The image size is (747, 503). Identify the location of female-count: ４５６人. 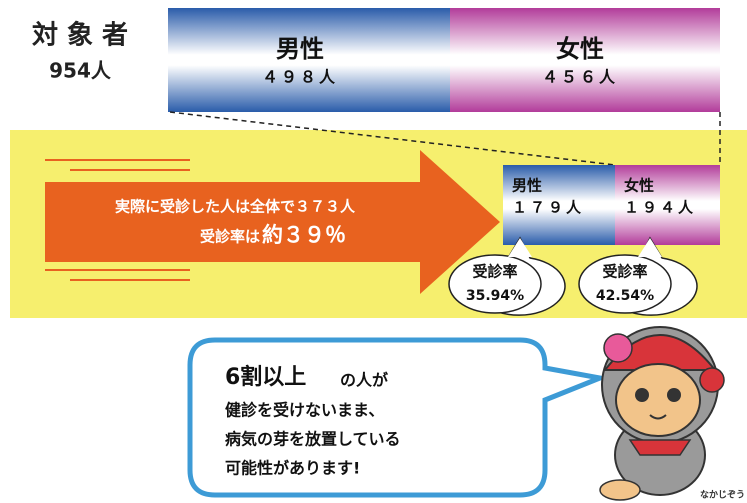
(580, 77).